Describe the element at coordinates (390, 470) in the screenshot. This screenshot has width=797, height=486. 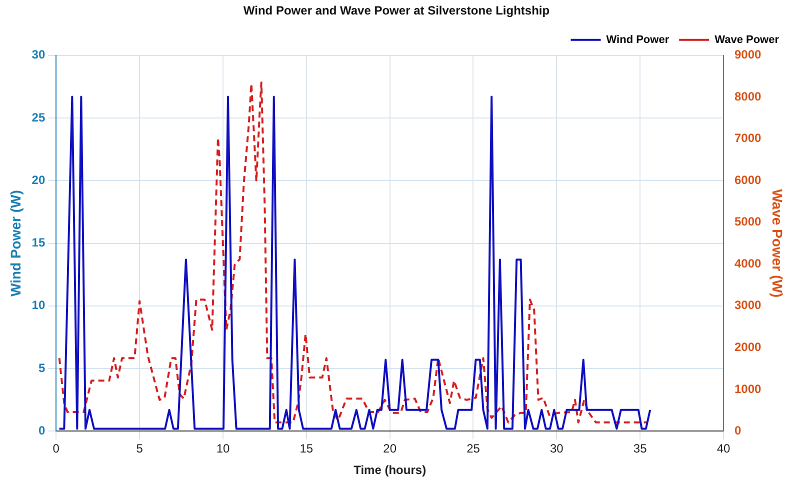
I see `x-axis-title: Time (hours)` at that location.